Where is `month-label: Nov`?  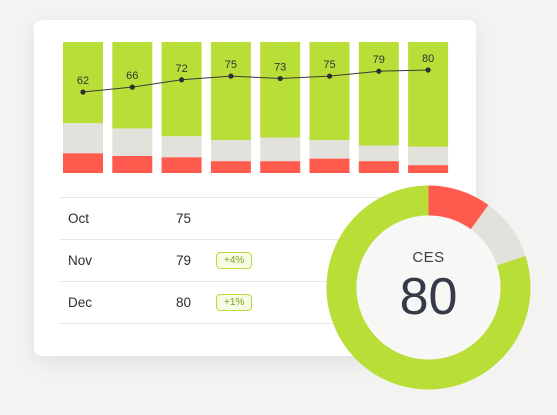
month-label: Nov is located at coordinates (80, 260).